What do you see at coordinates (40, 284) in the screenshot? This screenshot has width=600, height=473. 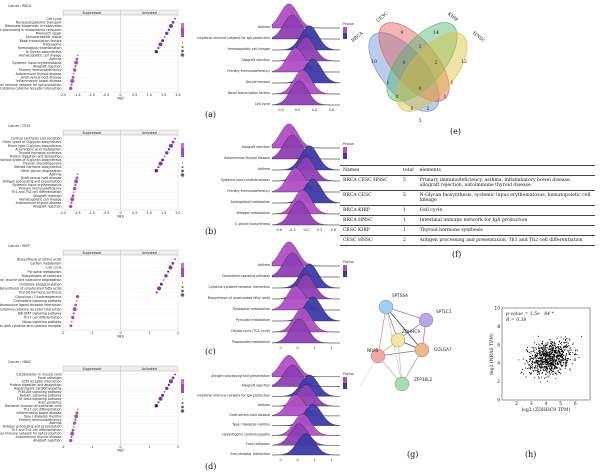 I see `dot-term-label: Oxidative phosphorylation` at bounding box center [40, 284].